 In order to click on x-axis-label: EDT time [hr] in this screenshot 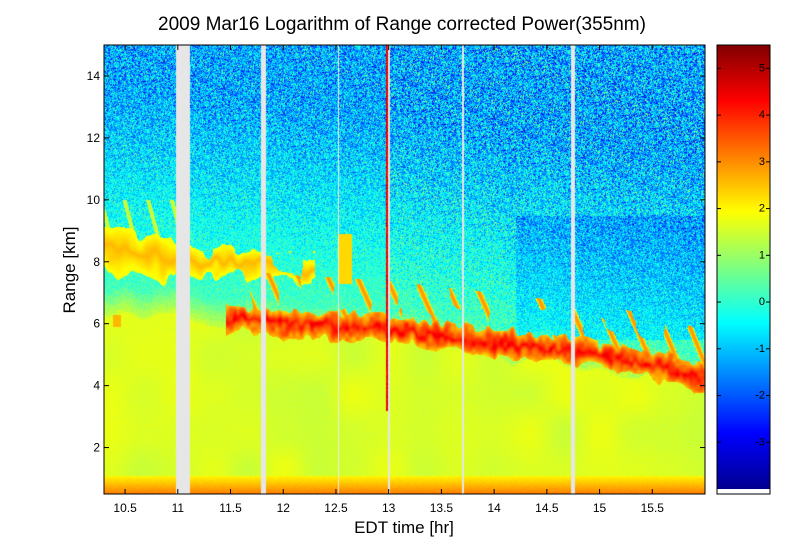, I will do `click(404, 527)`.